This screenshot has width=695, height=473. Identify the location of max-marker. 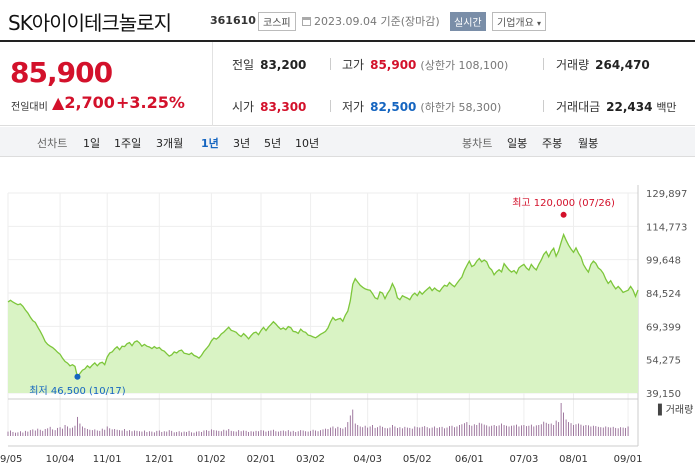
(563, 214).